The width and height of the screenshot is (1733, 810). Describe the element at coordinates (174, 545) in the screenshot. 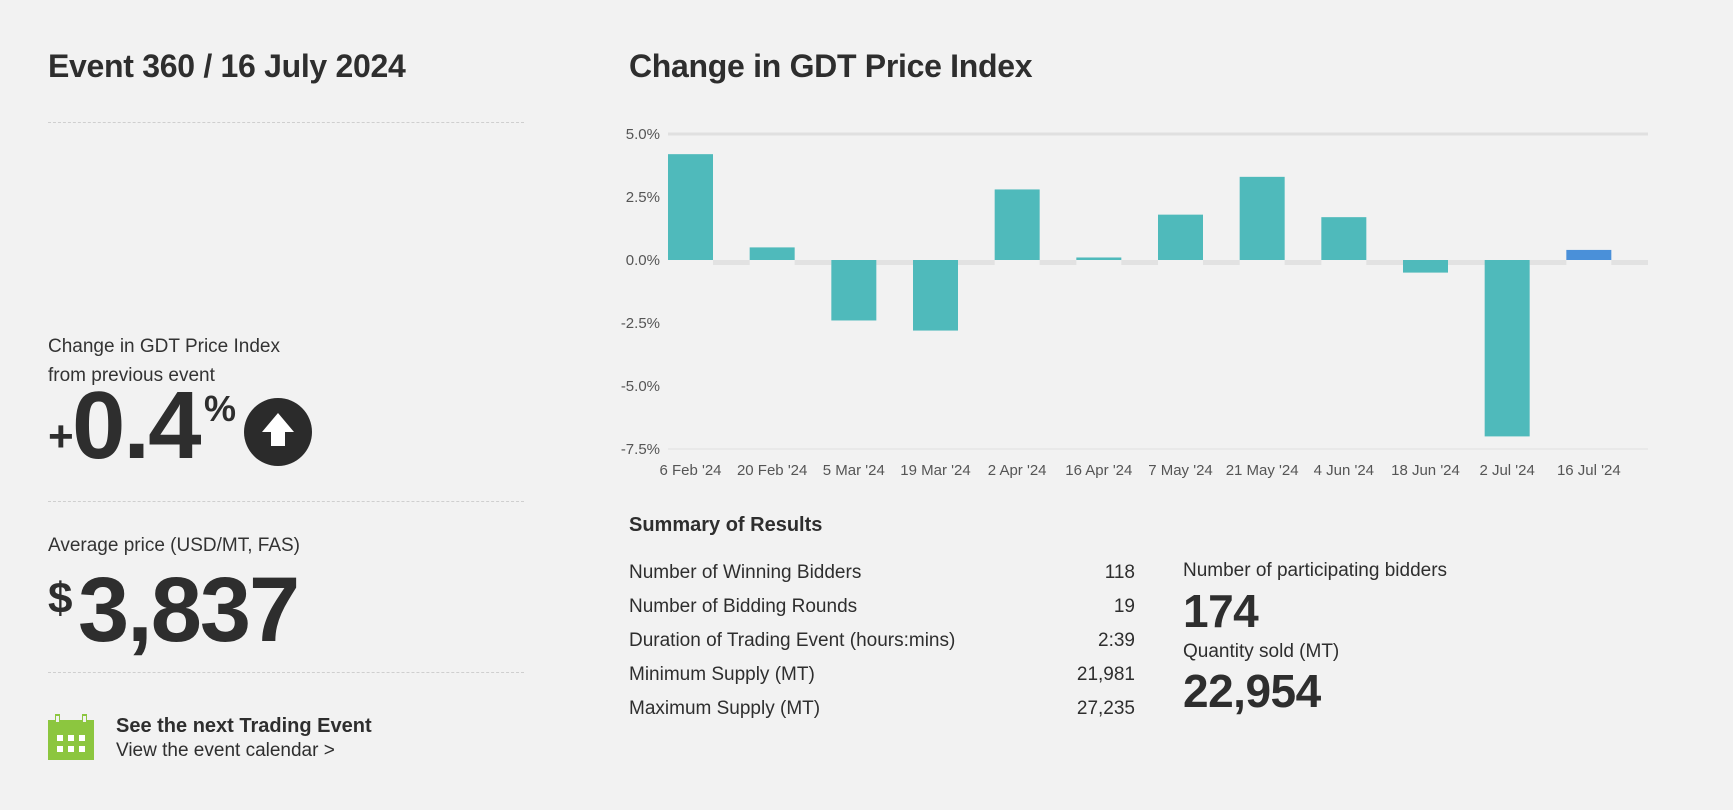

I see `average-price-label: Average price (USD/MT, FAS)` at that location.